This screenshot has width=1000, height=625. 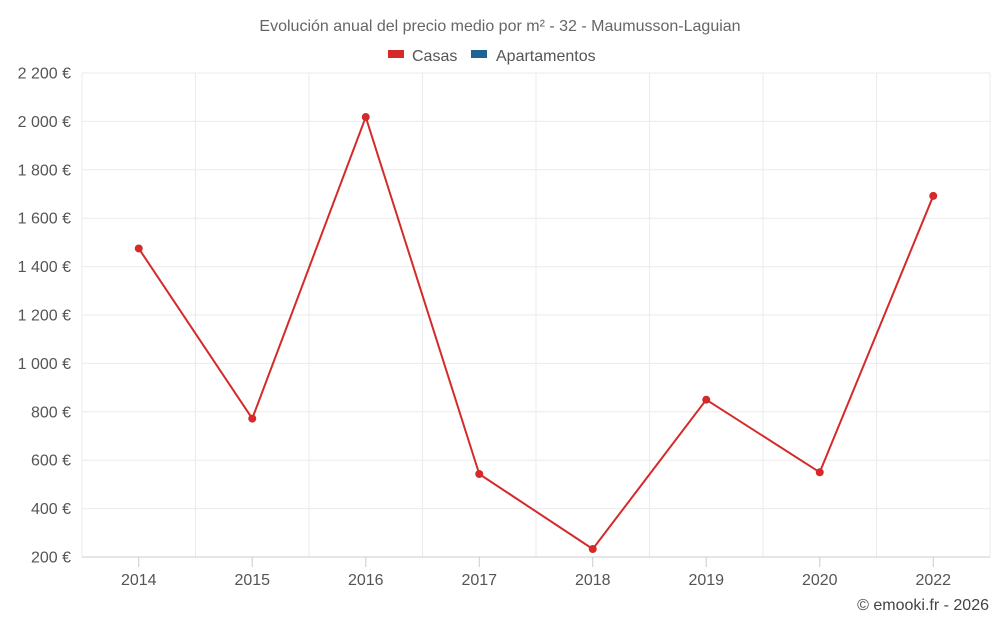 I want to click on y-tick-label: 2 200 €, so click(x=44, y=74).